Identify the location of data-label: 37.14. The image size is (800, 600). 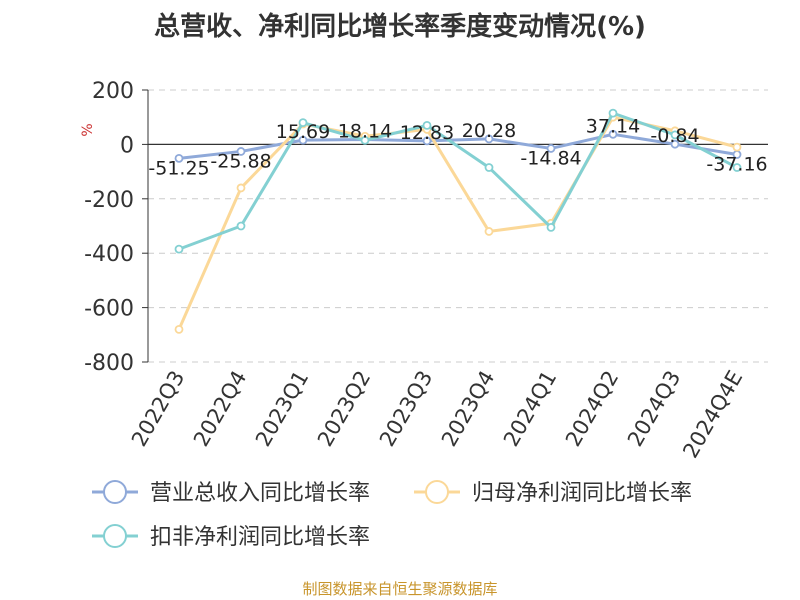
(613, 126).